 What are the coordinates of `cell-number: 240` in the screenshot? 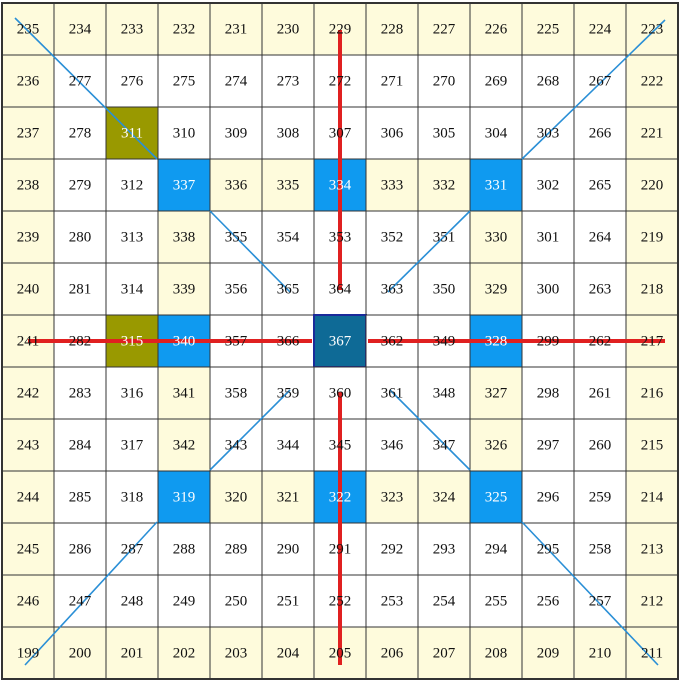 It's located at (28, 289).